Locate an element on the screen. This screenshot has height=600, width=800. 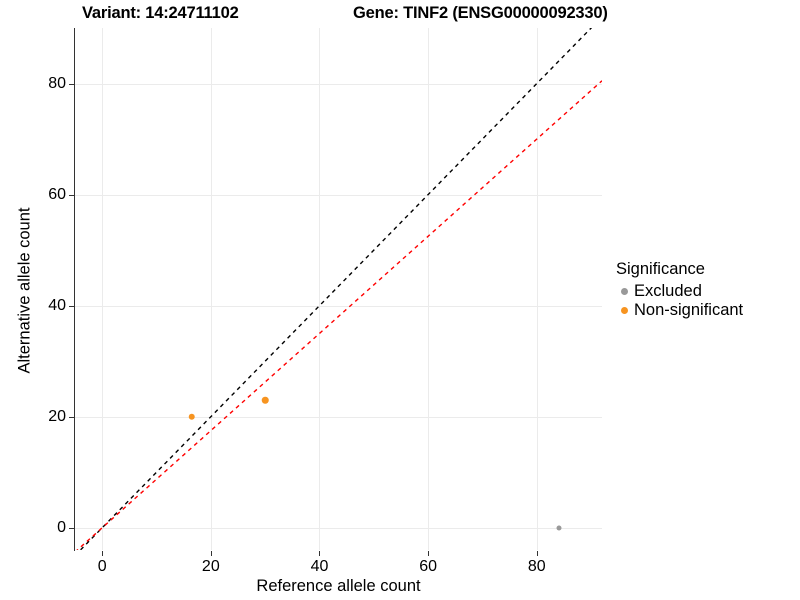
x-tick-label: 60 is located at coordinates (428, 566).